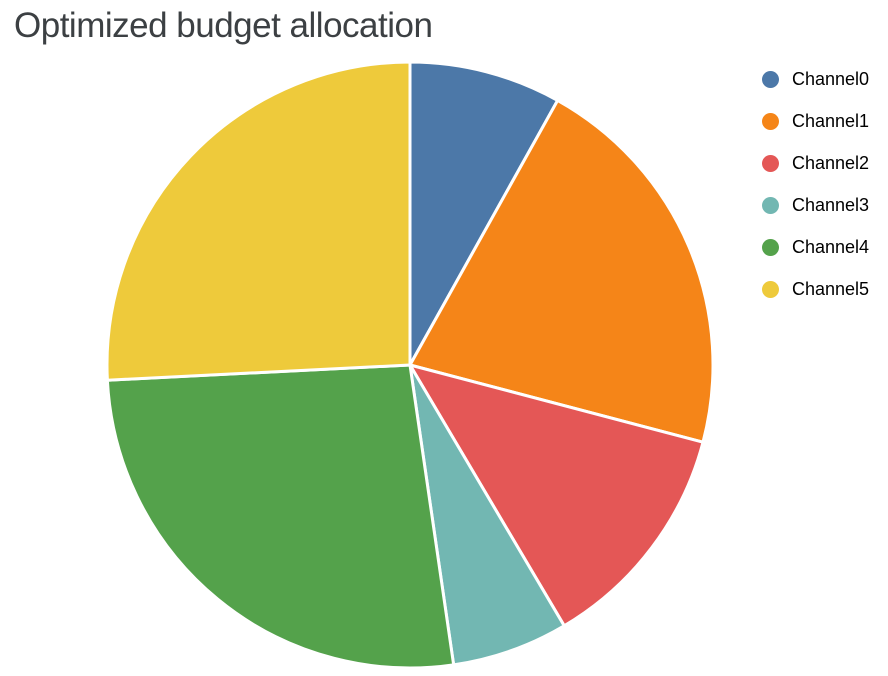 Image resolution: width=888 pixels, height=676 pixels. Describe the element at coordinates (831, 162) in the screenshot. I see `legend-label: Channel2` at that location.